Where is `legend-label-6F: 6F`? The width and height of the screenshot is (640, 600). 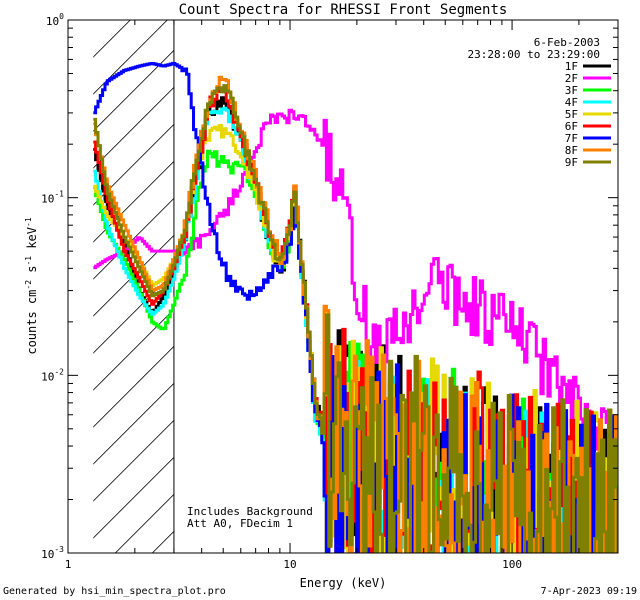 legend-label-6F: 6F is located at coordinates (571, 126).